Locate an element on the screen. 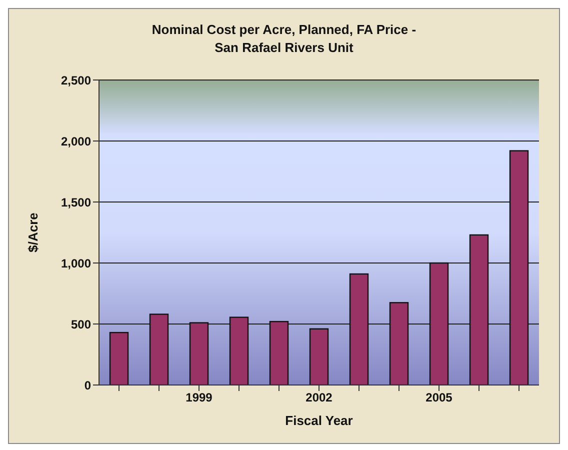 This screenshot has width=568, height=450. y-tick-label: 1,000 is located at coordinates (76, 263).